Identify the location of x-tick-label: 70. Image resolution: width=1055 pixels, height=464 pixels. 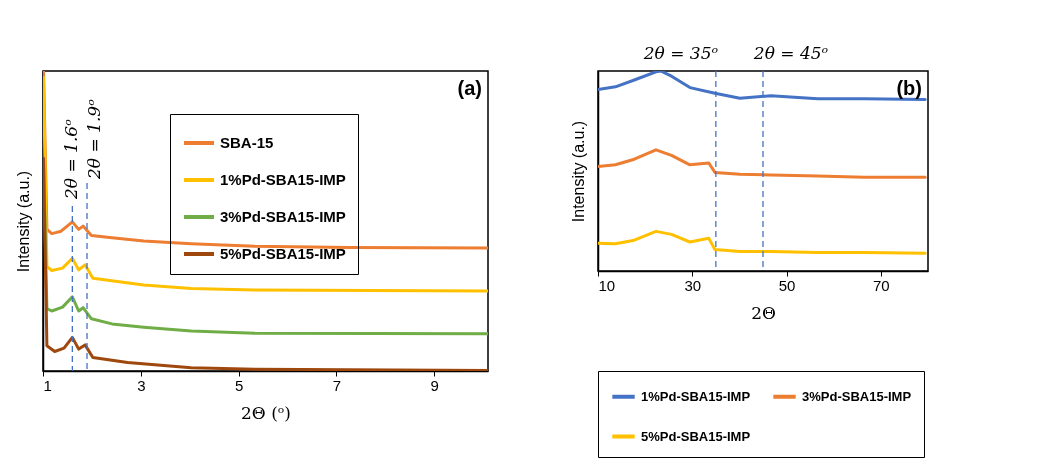
(881, 285).